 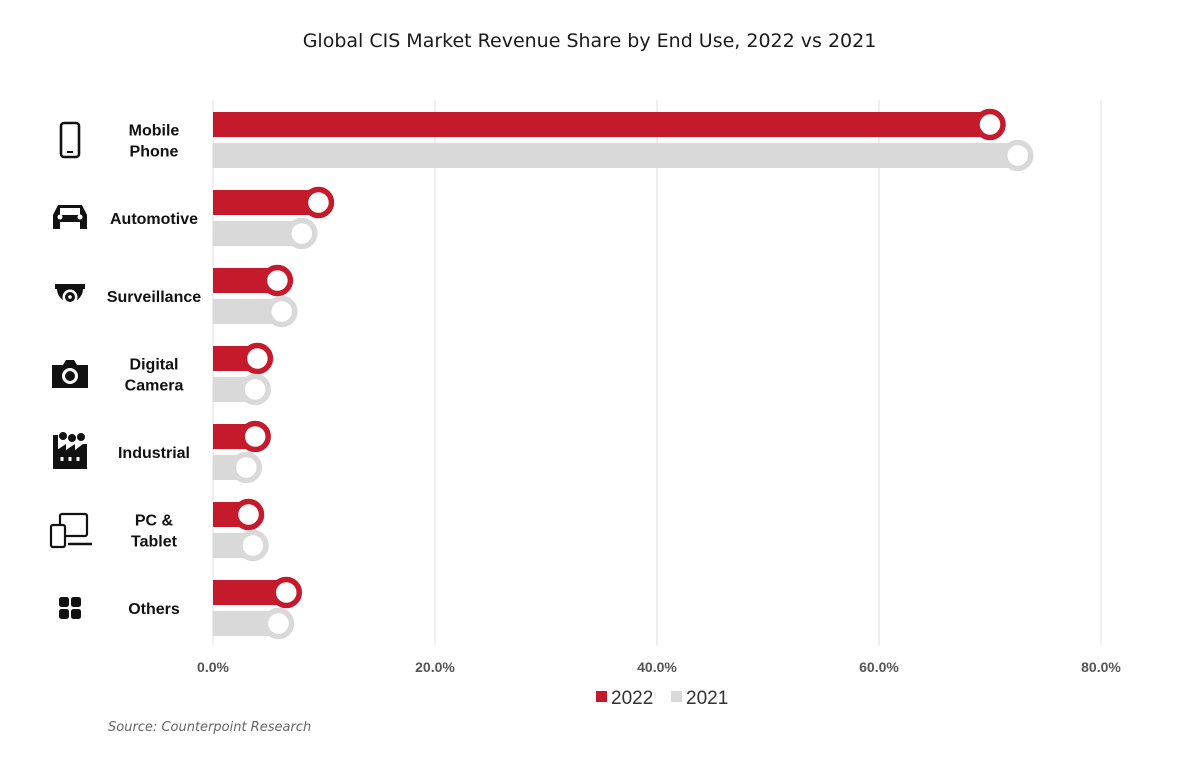 What do you see at coordinates (435, 667) in the screenshot?
I see `x-tick-label-1: 20.0%` at bounding box center [435, 667].